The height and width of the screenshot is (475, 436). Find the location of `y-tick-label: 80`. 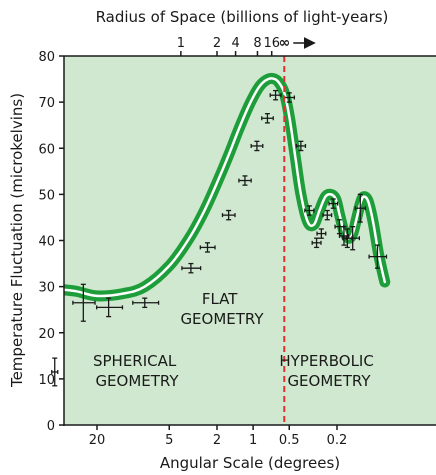

y-tick-label: 80 is located at coordinates (46, 57).